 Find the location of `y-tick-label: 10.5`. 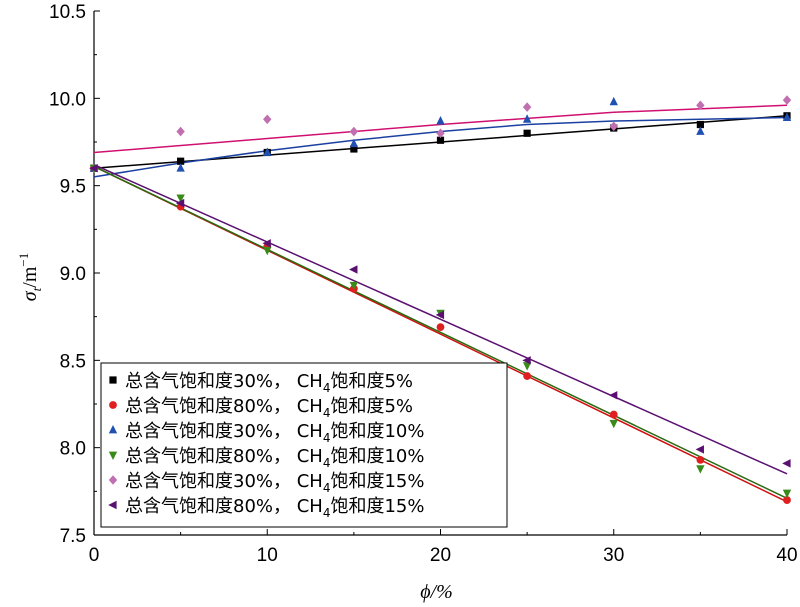

y-tick-label: 10.5 is located at coordinates (67, 12).